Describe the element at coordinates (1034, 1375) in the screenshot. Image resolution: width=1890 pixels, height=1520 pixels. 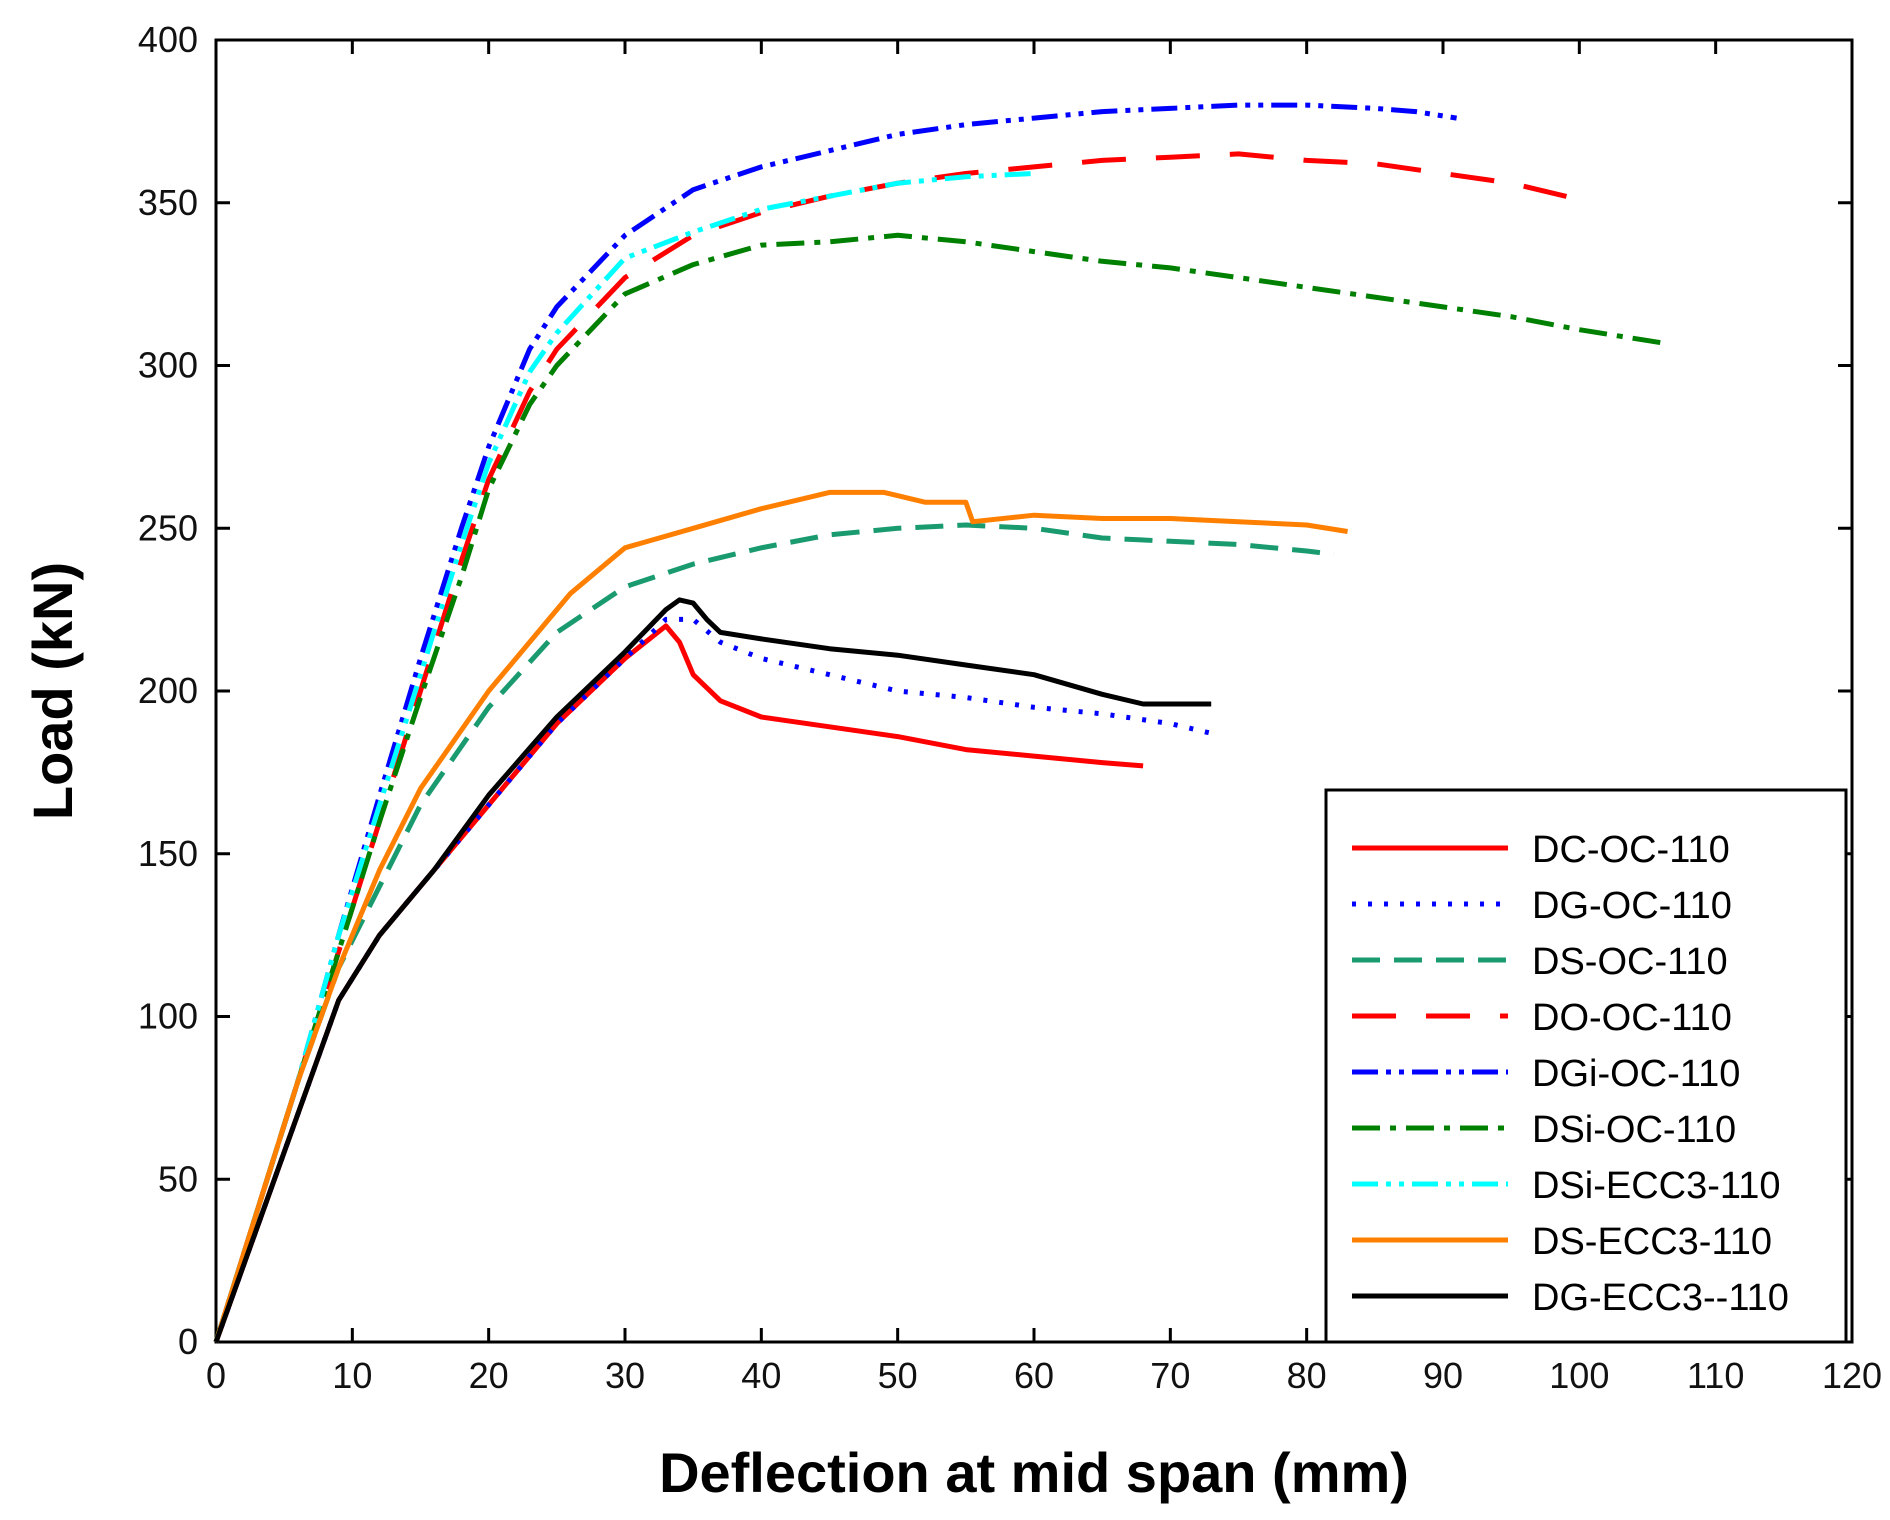
I see `x-tick-label: 60` at that location.